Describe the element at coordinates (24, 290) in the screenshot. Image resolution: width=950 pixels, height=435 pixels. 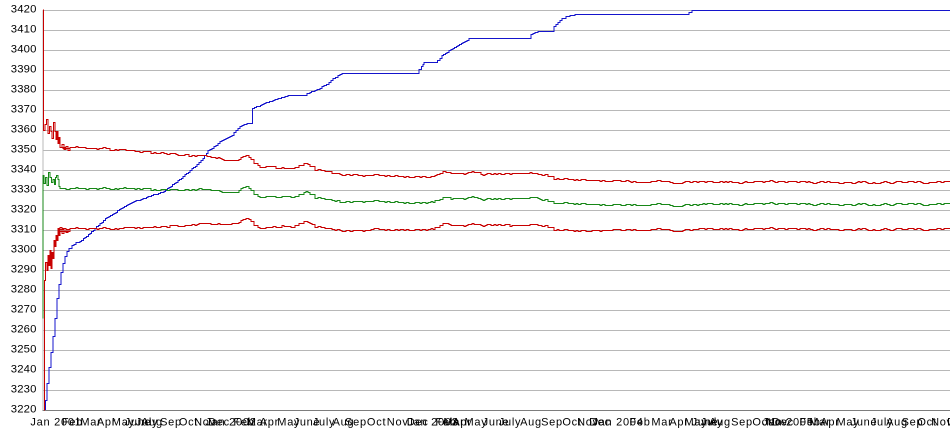
I see `svg-text: 3280` at that location.